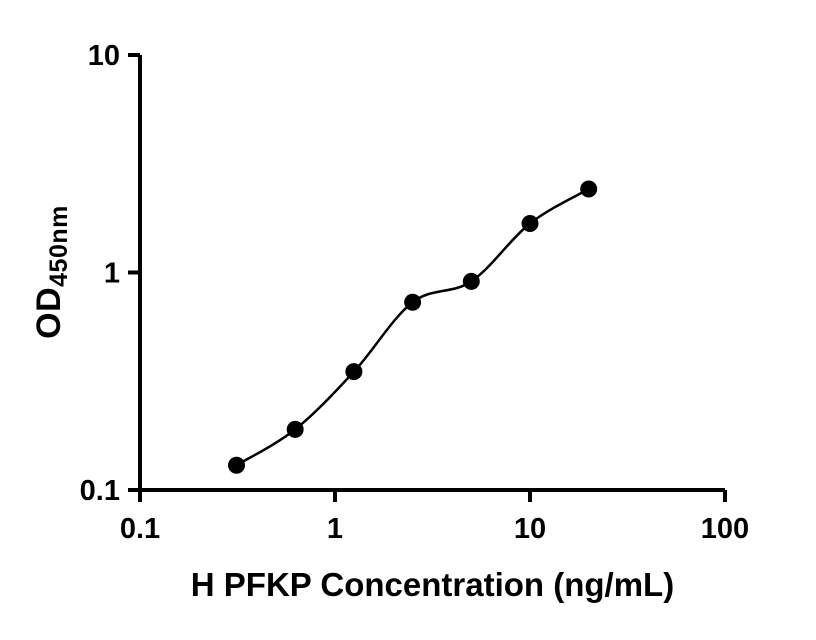  What do you see at coordinates (432, 584) in the screenshot?
I see `x-axis-title: H PFKP Concentration (ng/mL)` at bounding box center [432, 584].